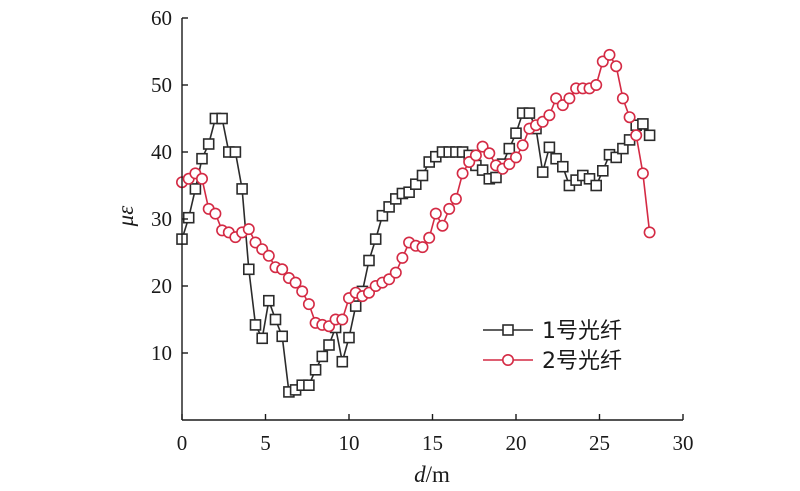 The height and width of the screenshot is (491, 800). I want to click on x-tick-label-5: 25, so click(599, 443).